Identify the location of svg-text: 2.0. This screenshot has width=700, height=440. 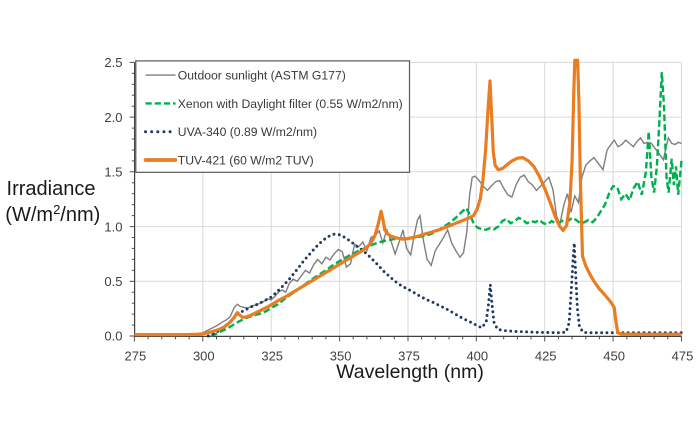
(113, 117).